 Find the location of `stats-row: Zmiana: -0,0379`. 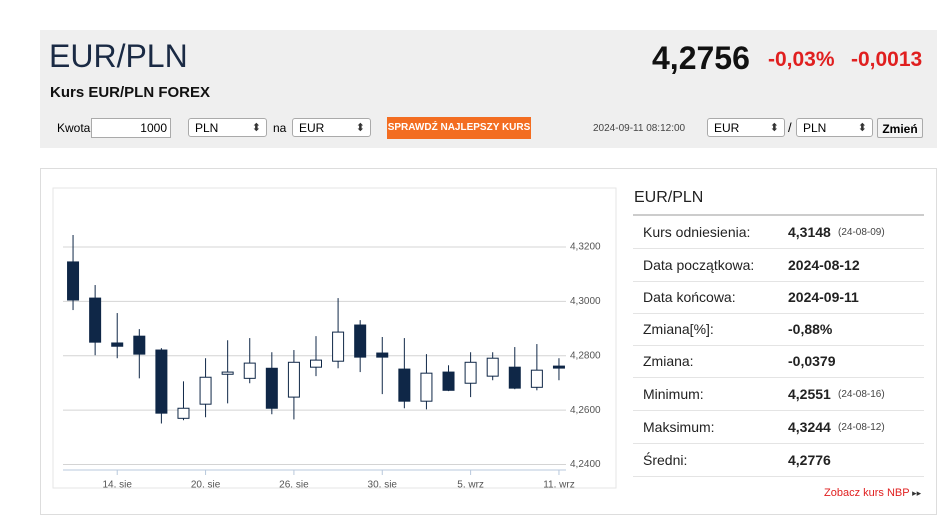

stats-row: Zmiana: -0,0379 is located at coordinates (778, 361).